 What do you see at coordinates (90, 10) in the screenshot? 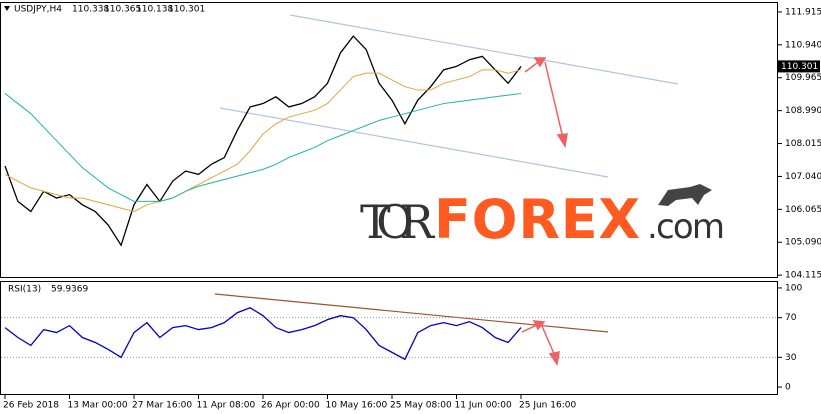
I see `ohlc-value: 110.338` at bounding box center [90, 10].